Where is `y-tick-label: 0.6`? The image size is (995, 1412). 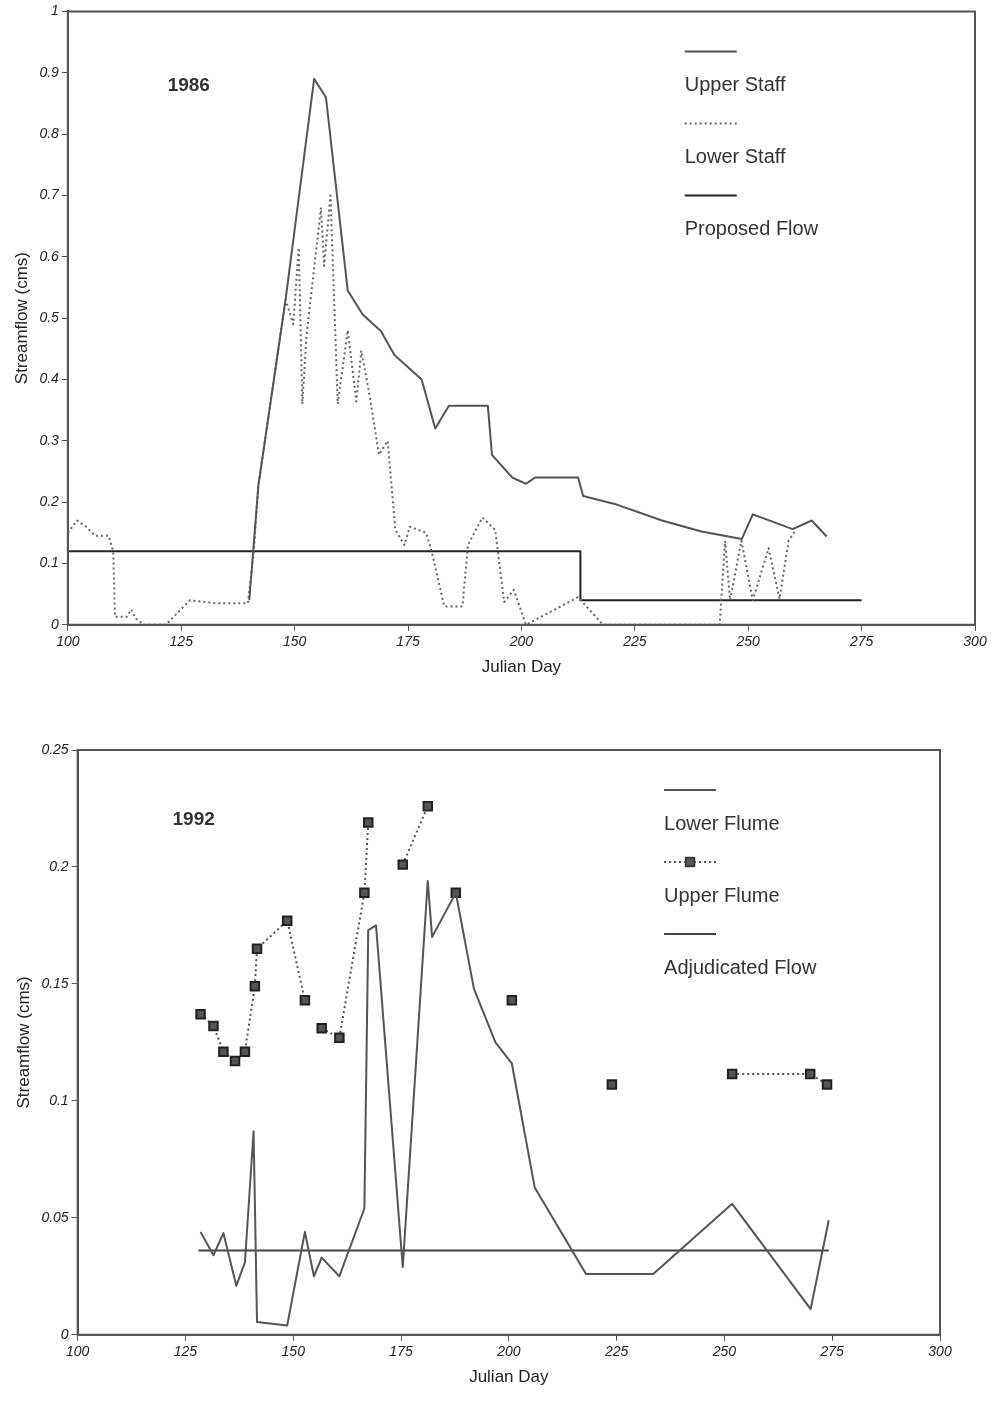 y-tick-label: 0.6 is located at coordinates (49, 255).